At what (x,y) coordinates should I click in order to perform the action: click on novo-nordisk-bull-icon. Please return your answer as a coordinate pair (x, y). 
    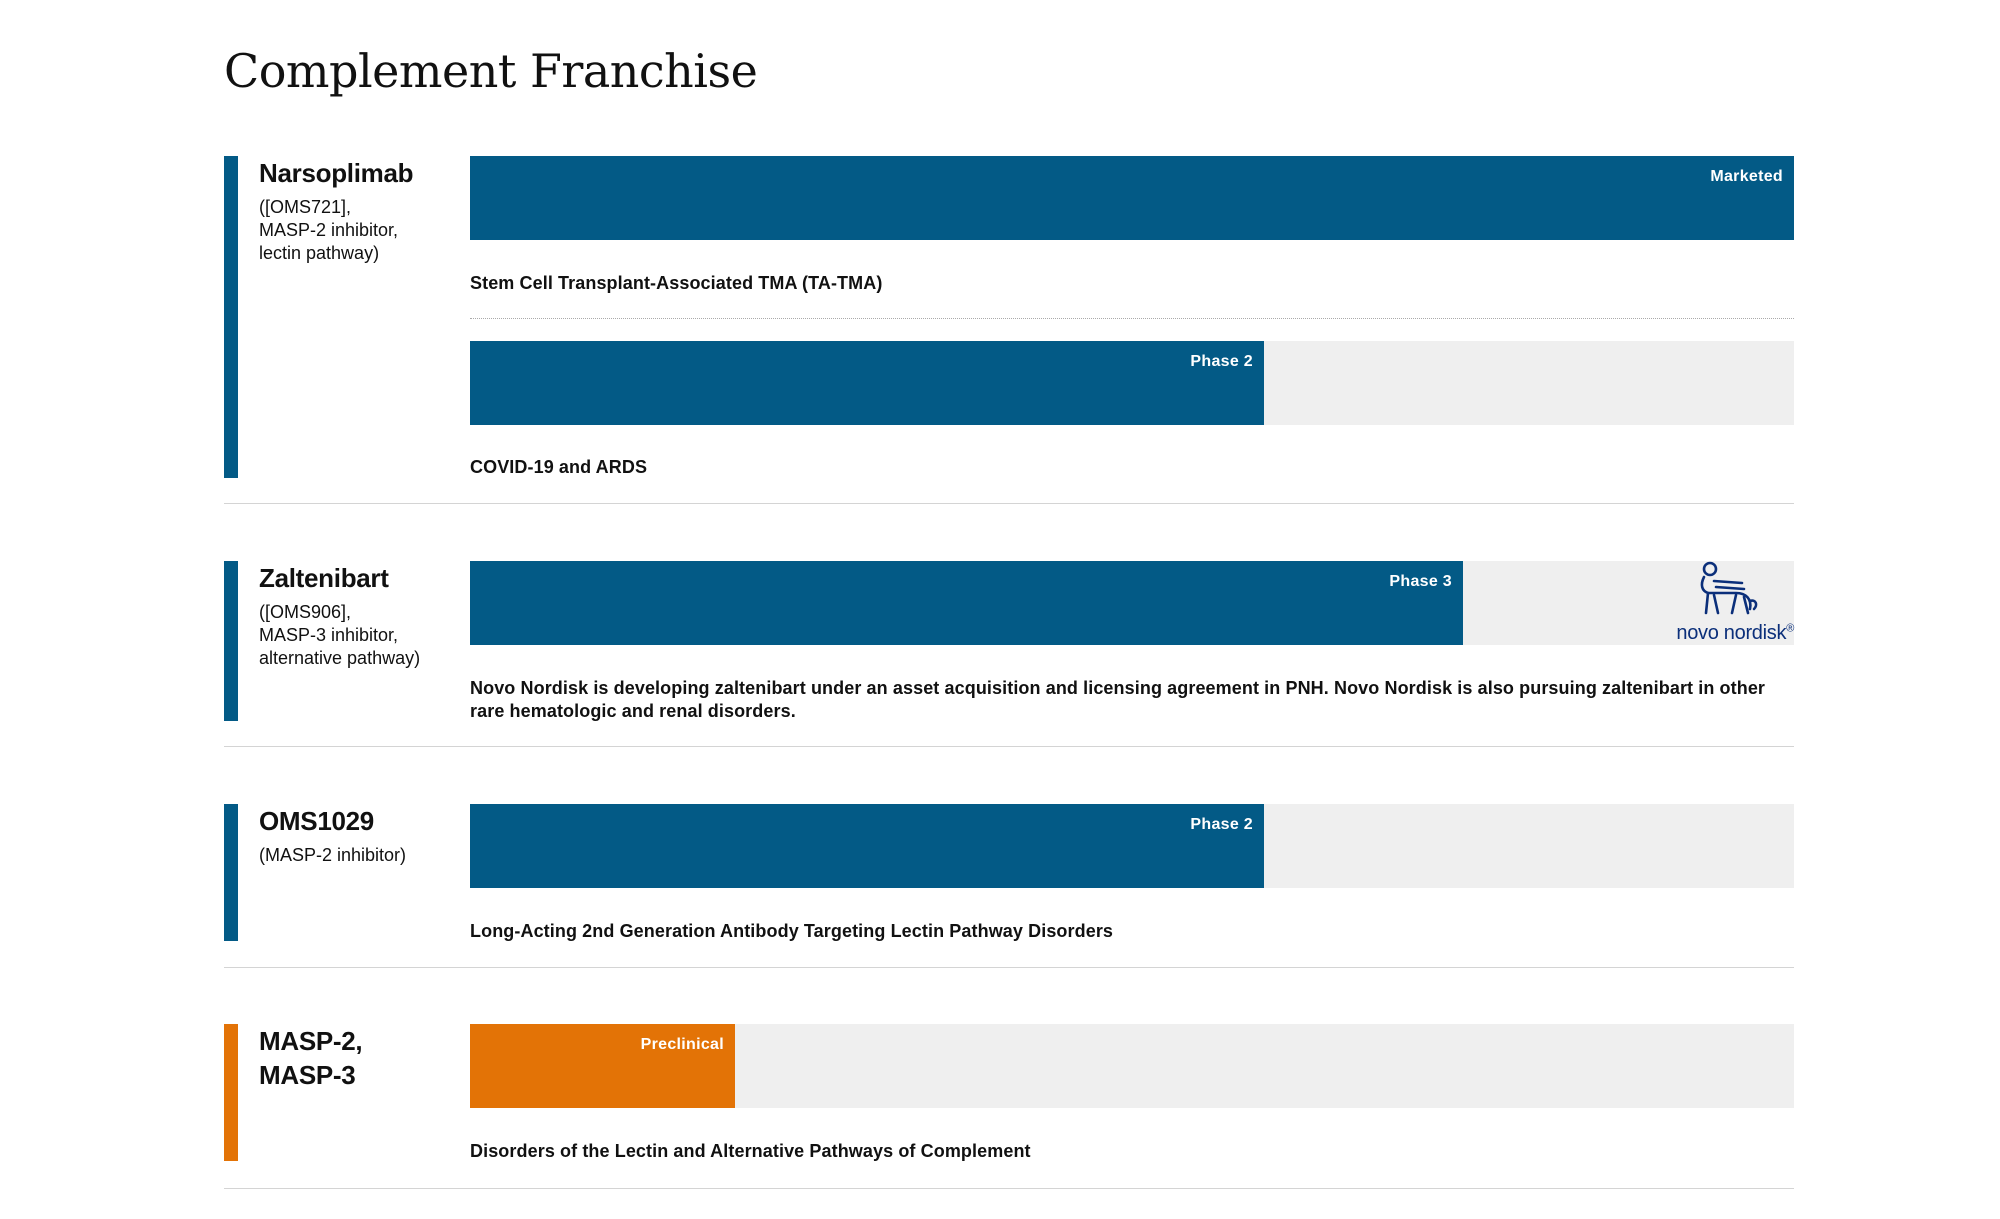
    Looking at the image, I should click on (1729, 588).